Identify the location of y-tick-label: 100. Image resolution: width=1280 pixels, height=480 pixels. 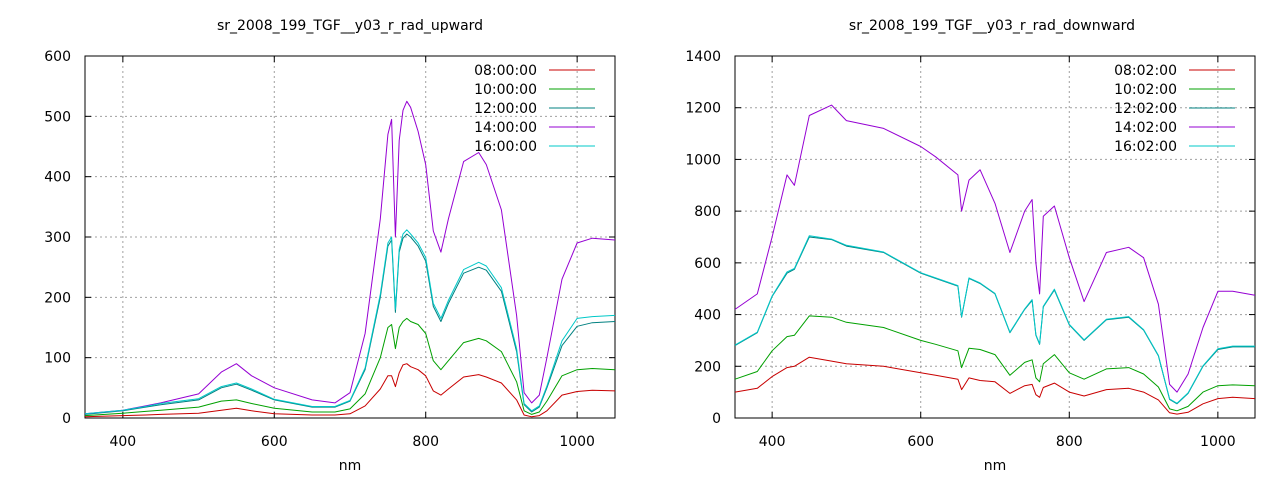
(57, 359).